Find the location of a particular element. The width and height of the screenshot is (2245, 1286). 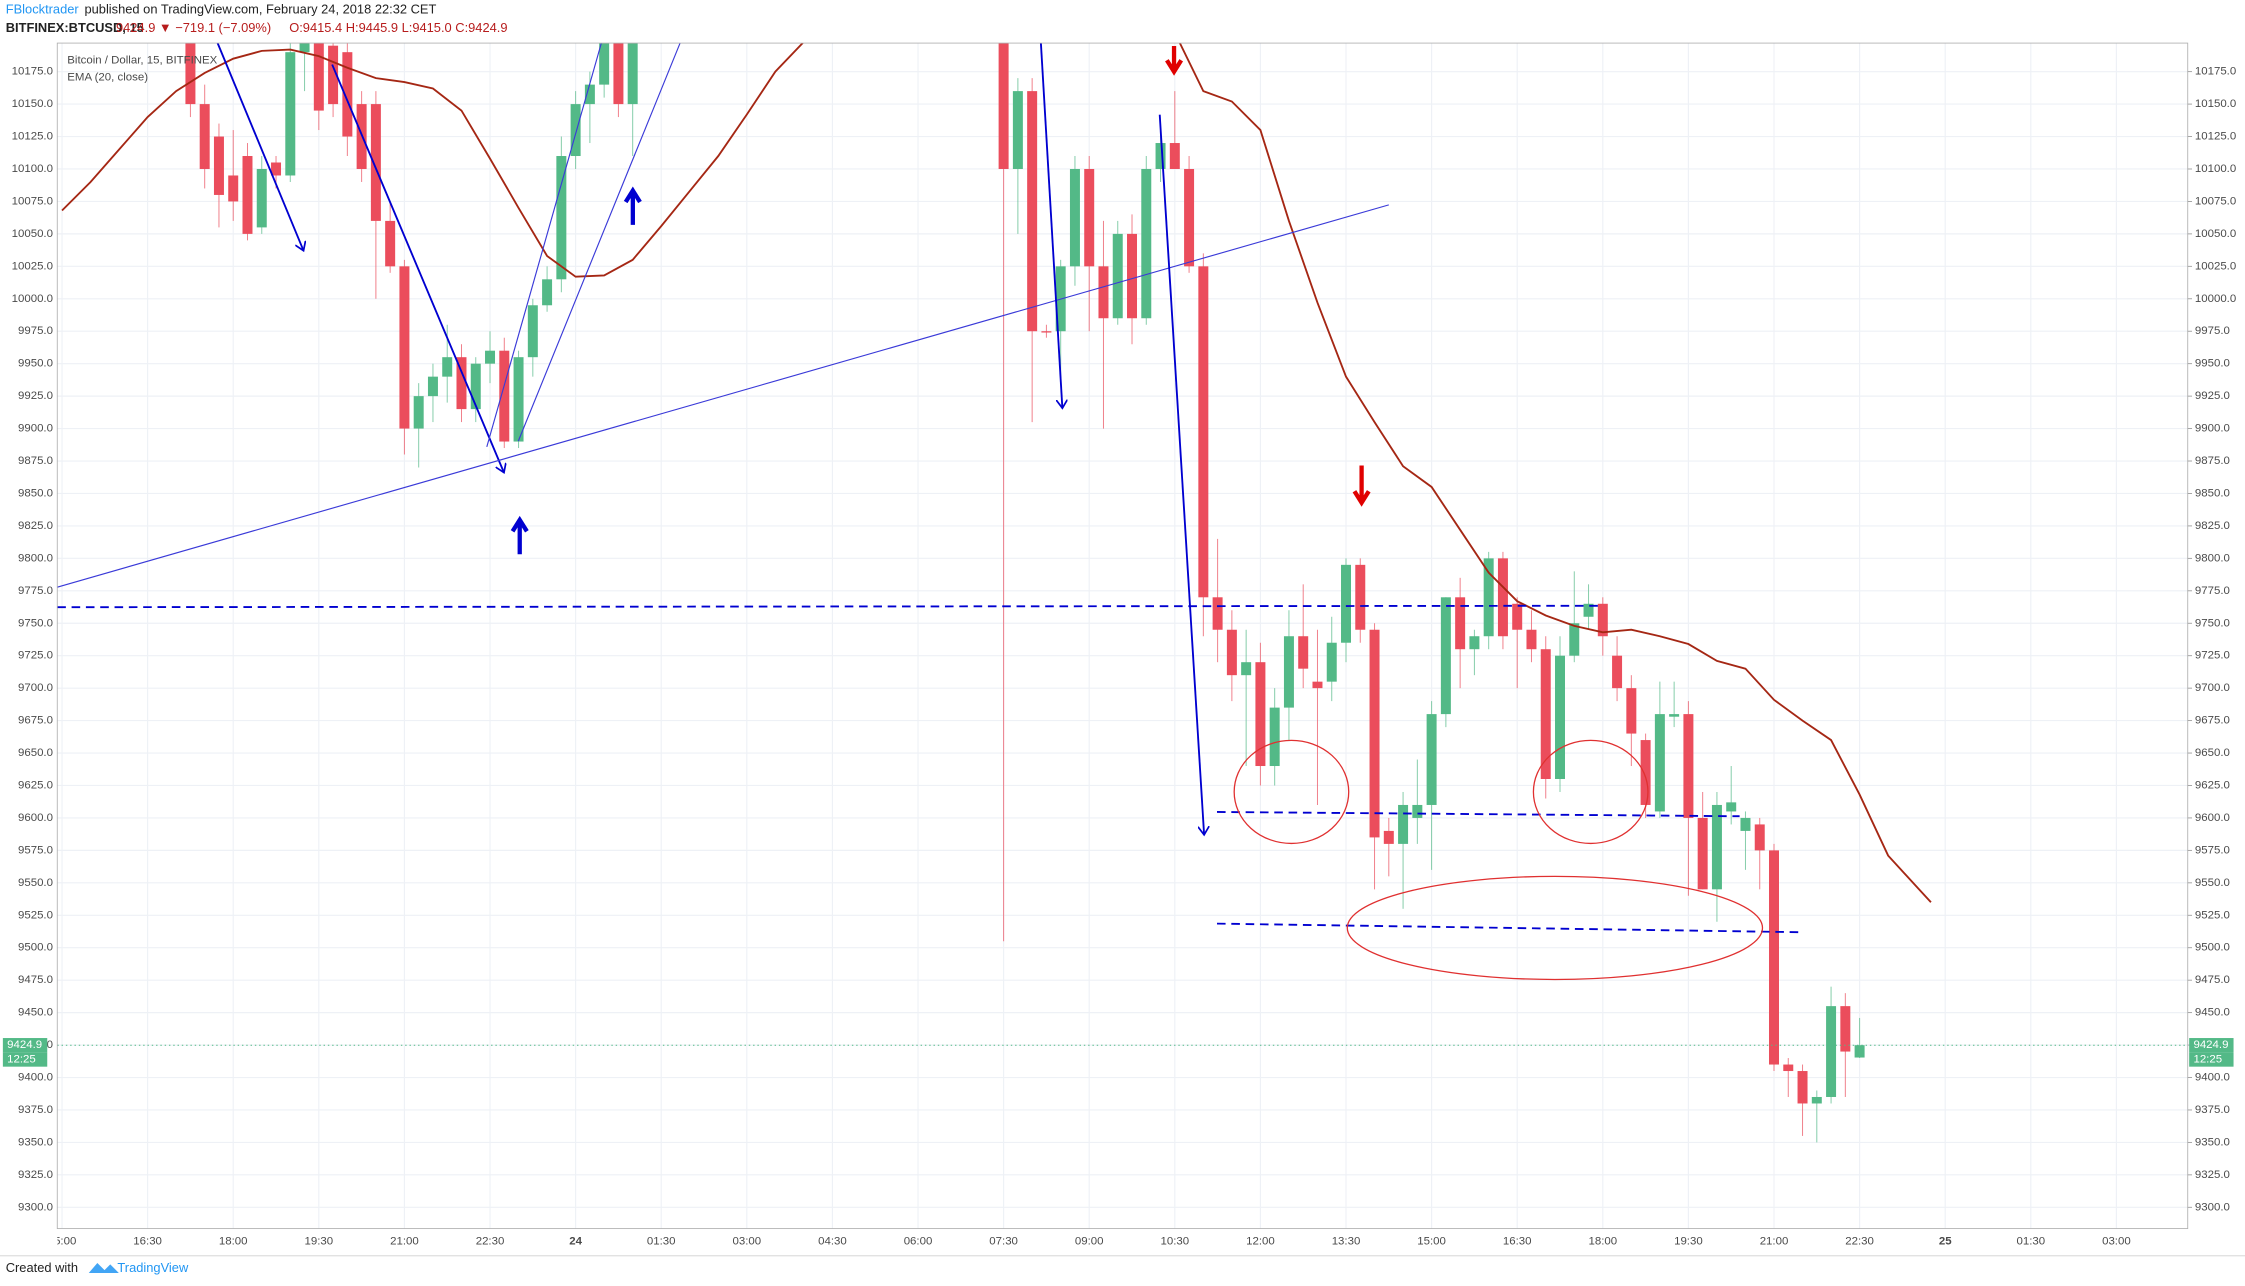

countdown-badge is located at coordinates (2211, 1059).